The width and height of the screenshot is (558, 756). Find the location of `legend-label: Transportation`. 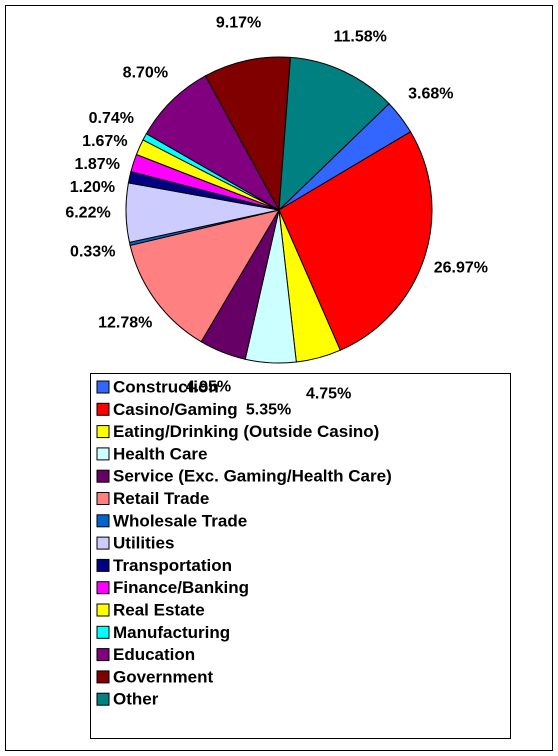

legend-label: Transportation is located at coordinates (172, 565).